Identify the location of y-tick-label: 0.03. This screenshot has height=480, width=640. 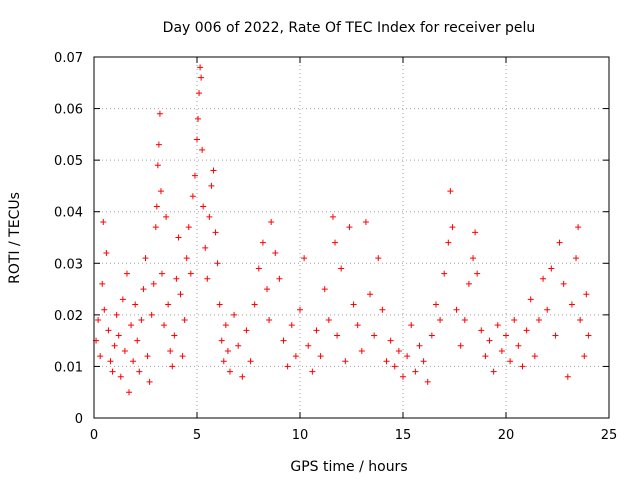
(68, 264).